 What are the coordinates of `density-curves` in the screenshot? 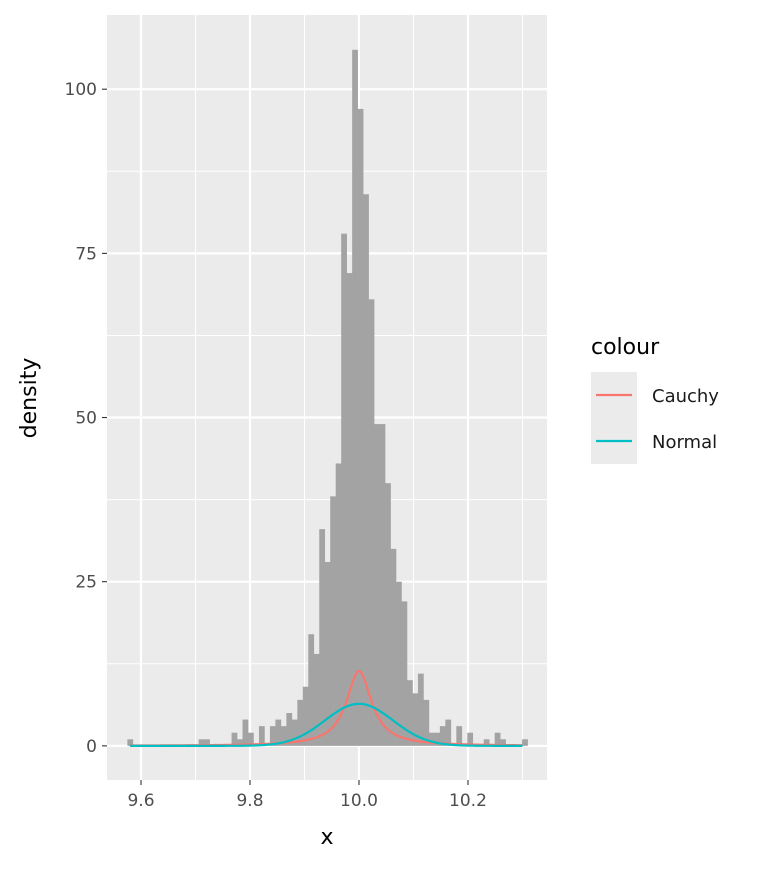 It's located at (326, 708).